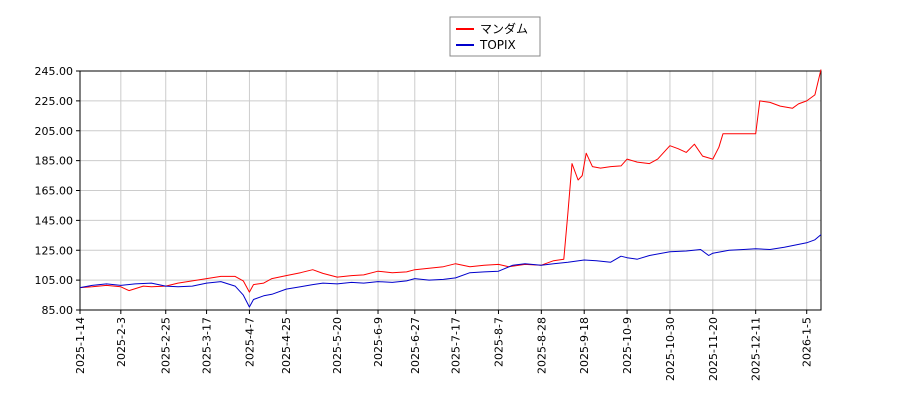 The width and height of the screenshot is (900, 404). Describe the element at coordinates (286, 345) in the screenshot. I see `x-tick-label: 2025-4-25` at that location.